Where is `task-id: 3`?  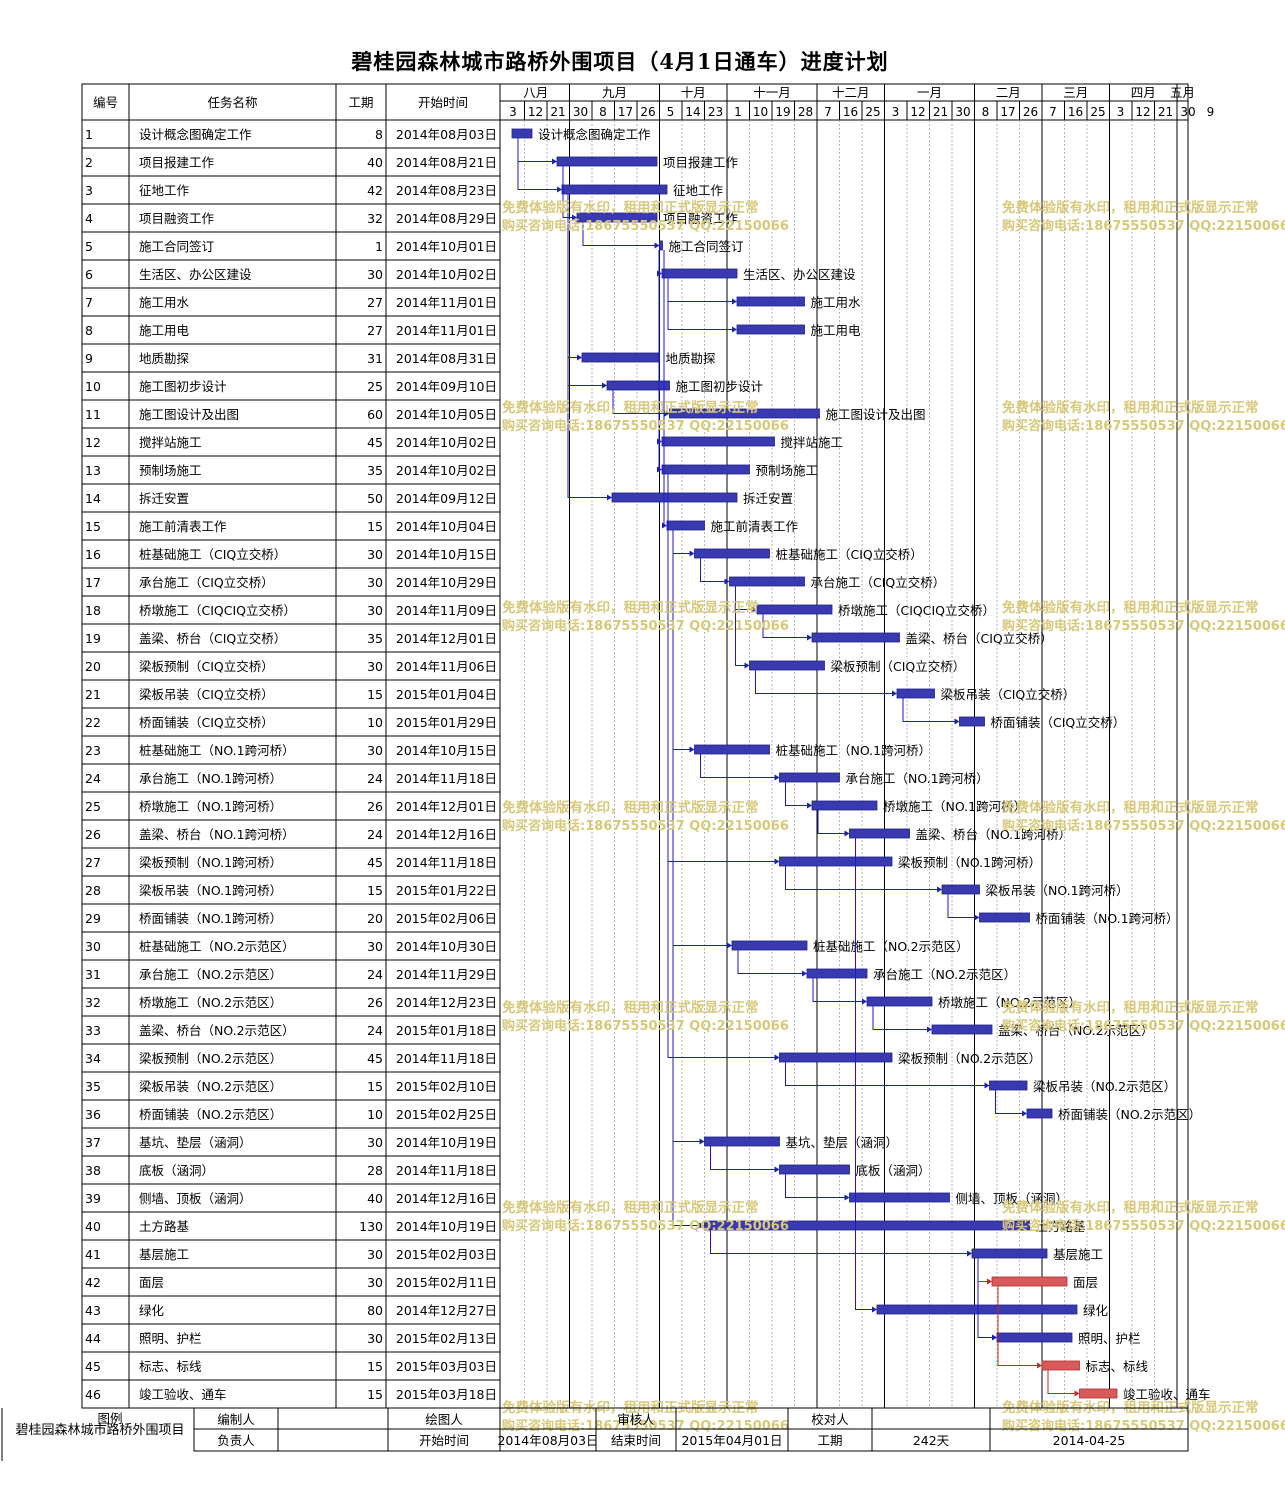
task-id: 3 is located at coordinates (89, 190).